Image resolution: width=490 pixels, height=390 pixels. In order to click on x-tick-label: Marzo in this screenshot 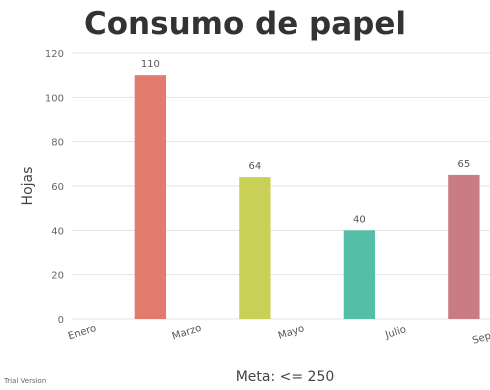, I will do `click(187, 333)`.